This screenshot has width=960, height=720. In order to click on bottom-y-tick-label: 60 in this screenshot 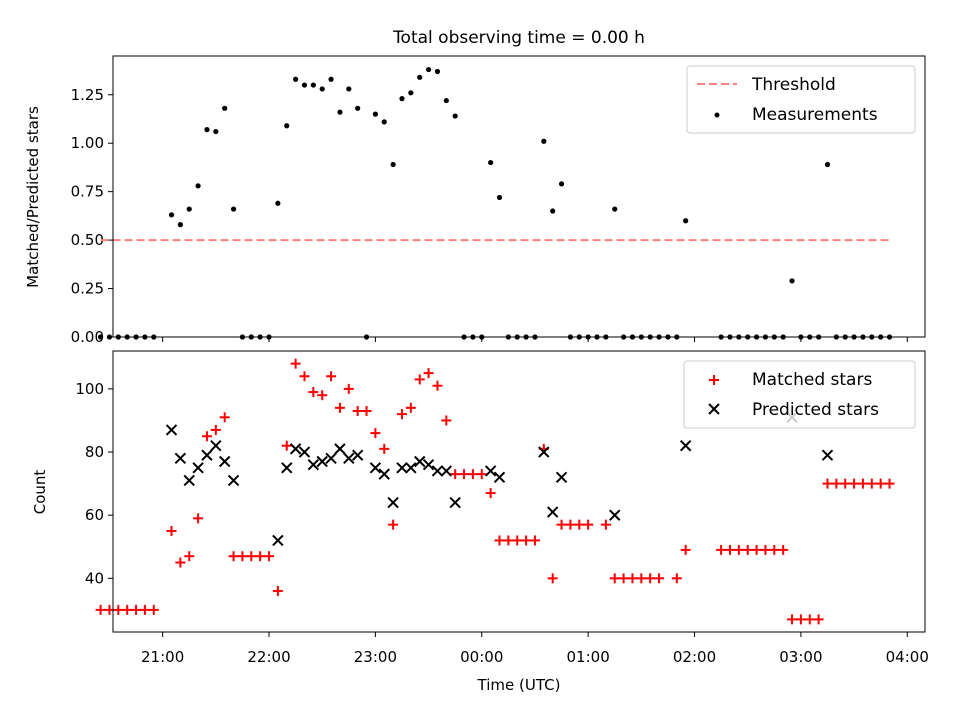, I will do `click(94, 515)`.